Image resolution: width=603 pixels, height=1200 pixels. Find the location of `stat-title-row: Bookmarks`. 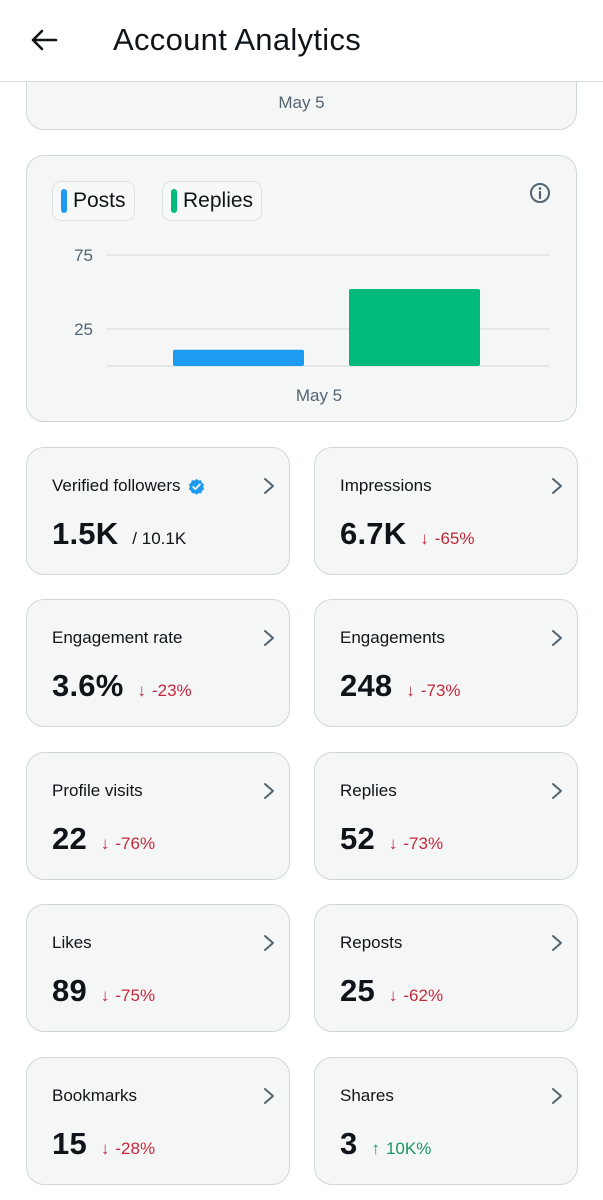

stat-title-row: Bookmarks is located at coordinates (94, 1096).